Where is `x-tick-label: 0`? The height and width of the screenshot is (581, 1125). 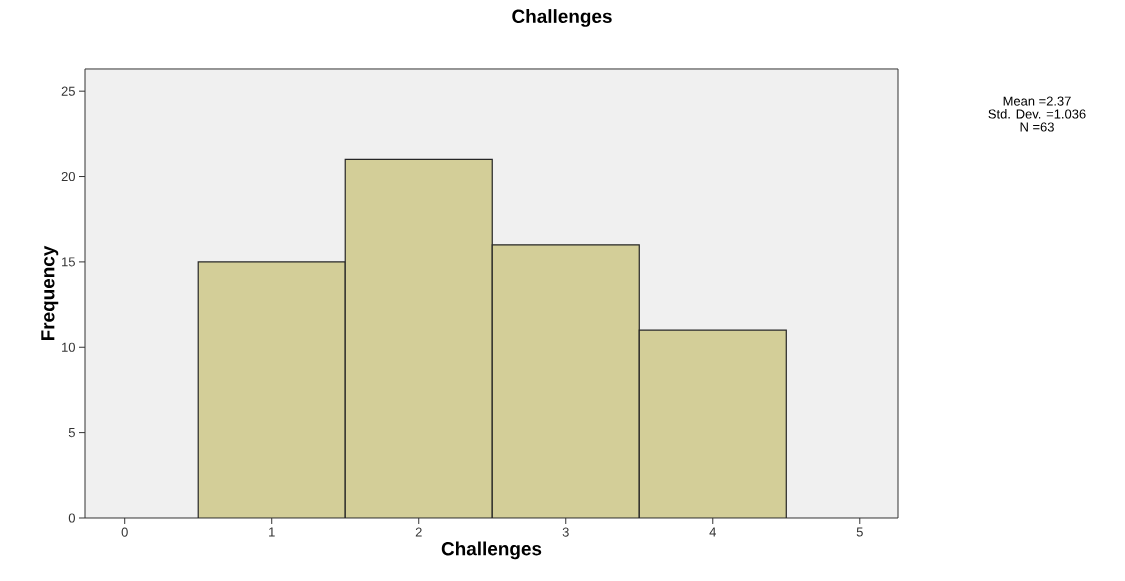
x-tick-label: 0 is located at coordinates (124, 532).